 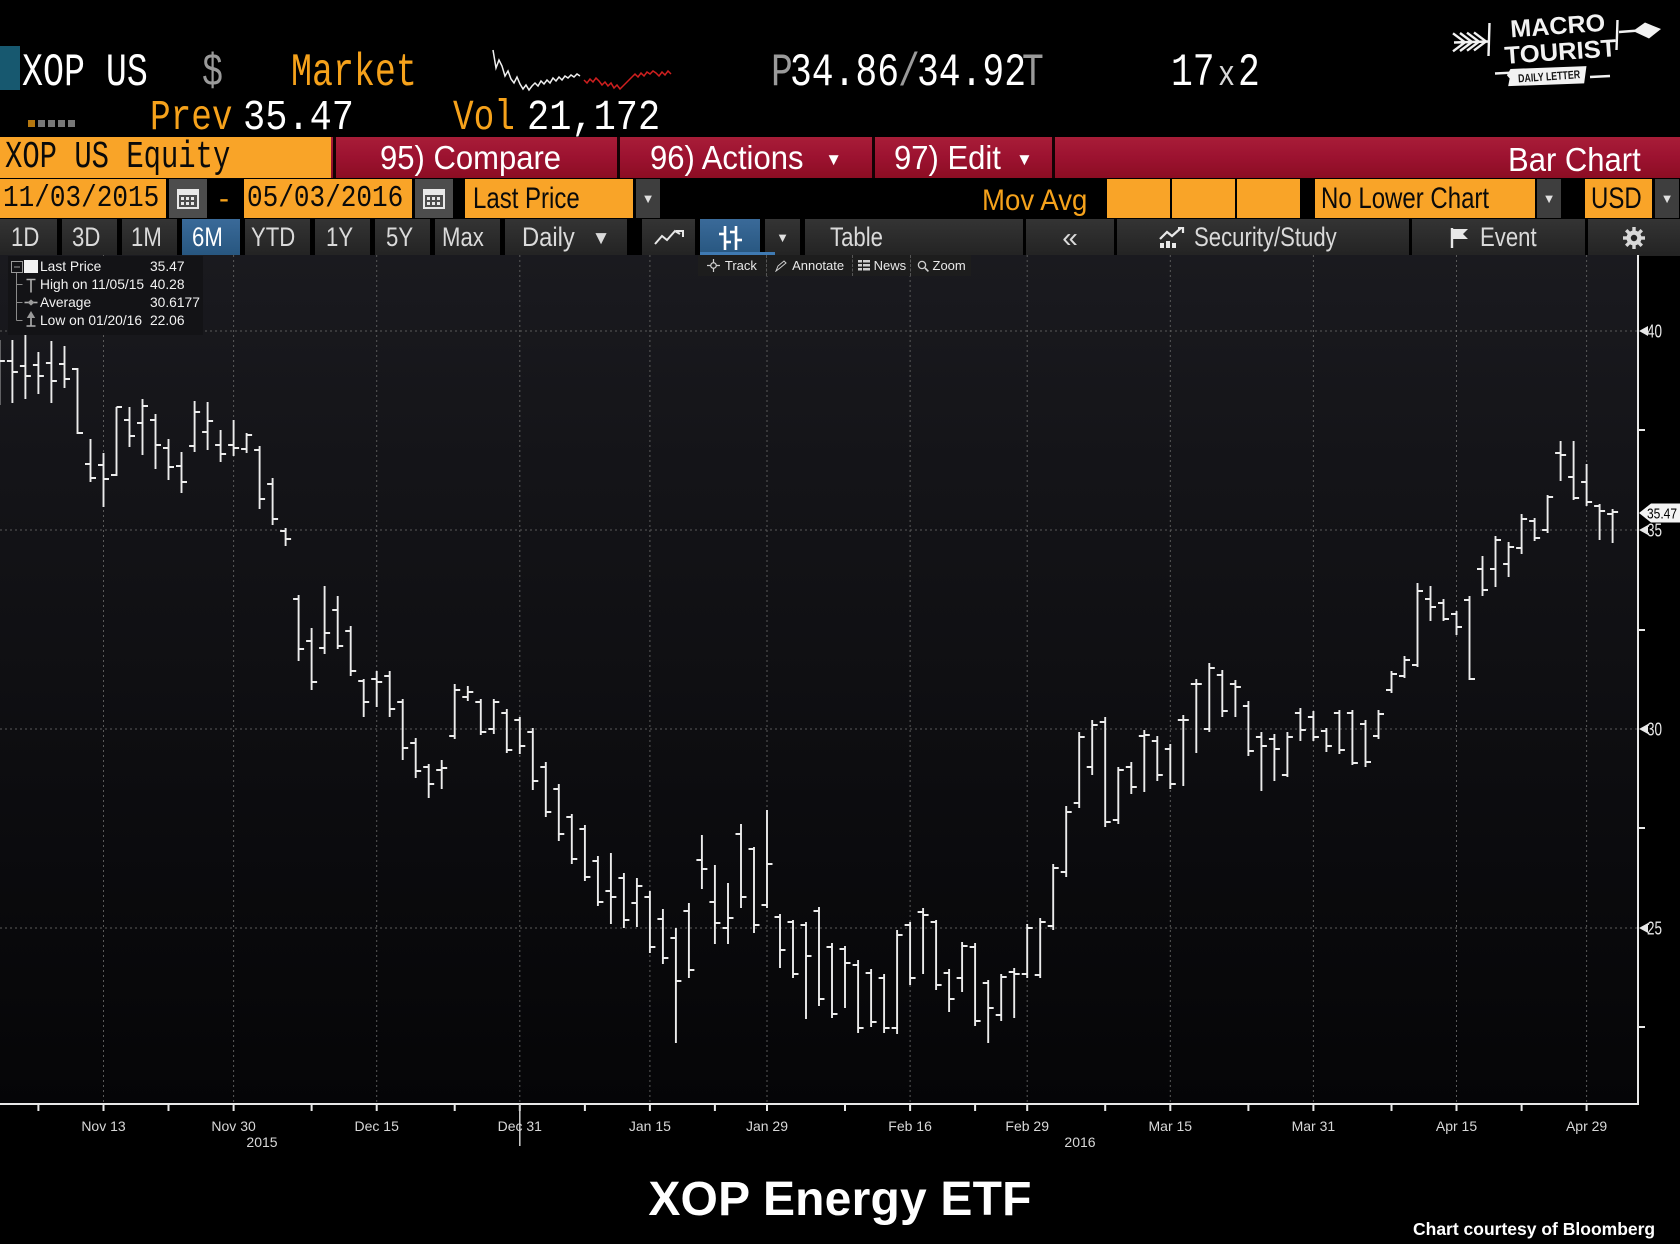 What do you see at coordinates (261, 1142) in the screenshot?
I see `svg-text: 2015` at bounding box center [261, 1142].